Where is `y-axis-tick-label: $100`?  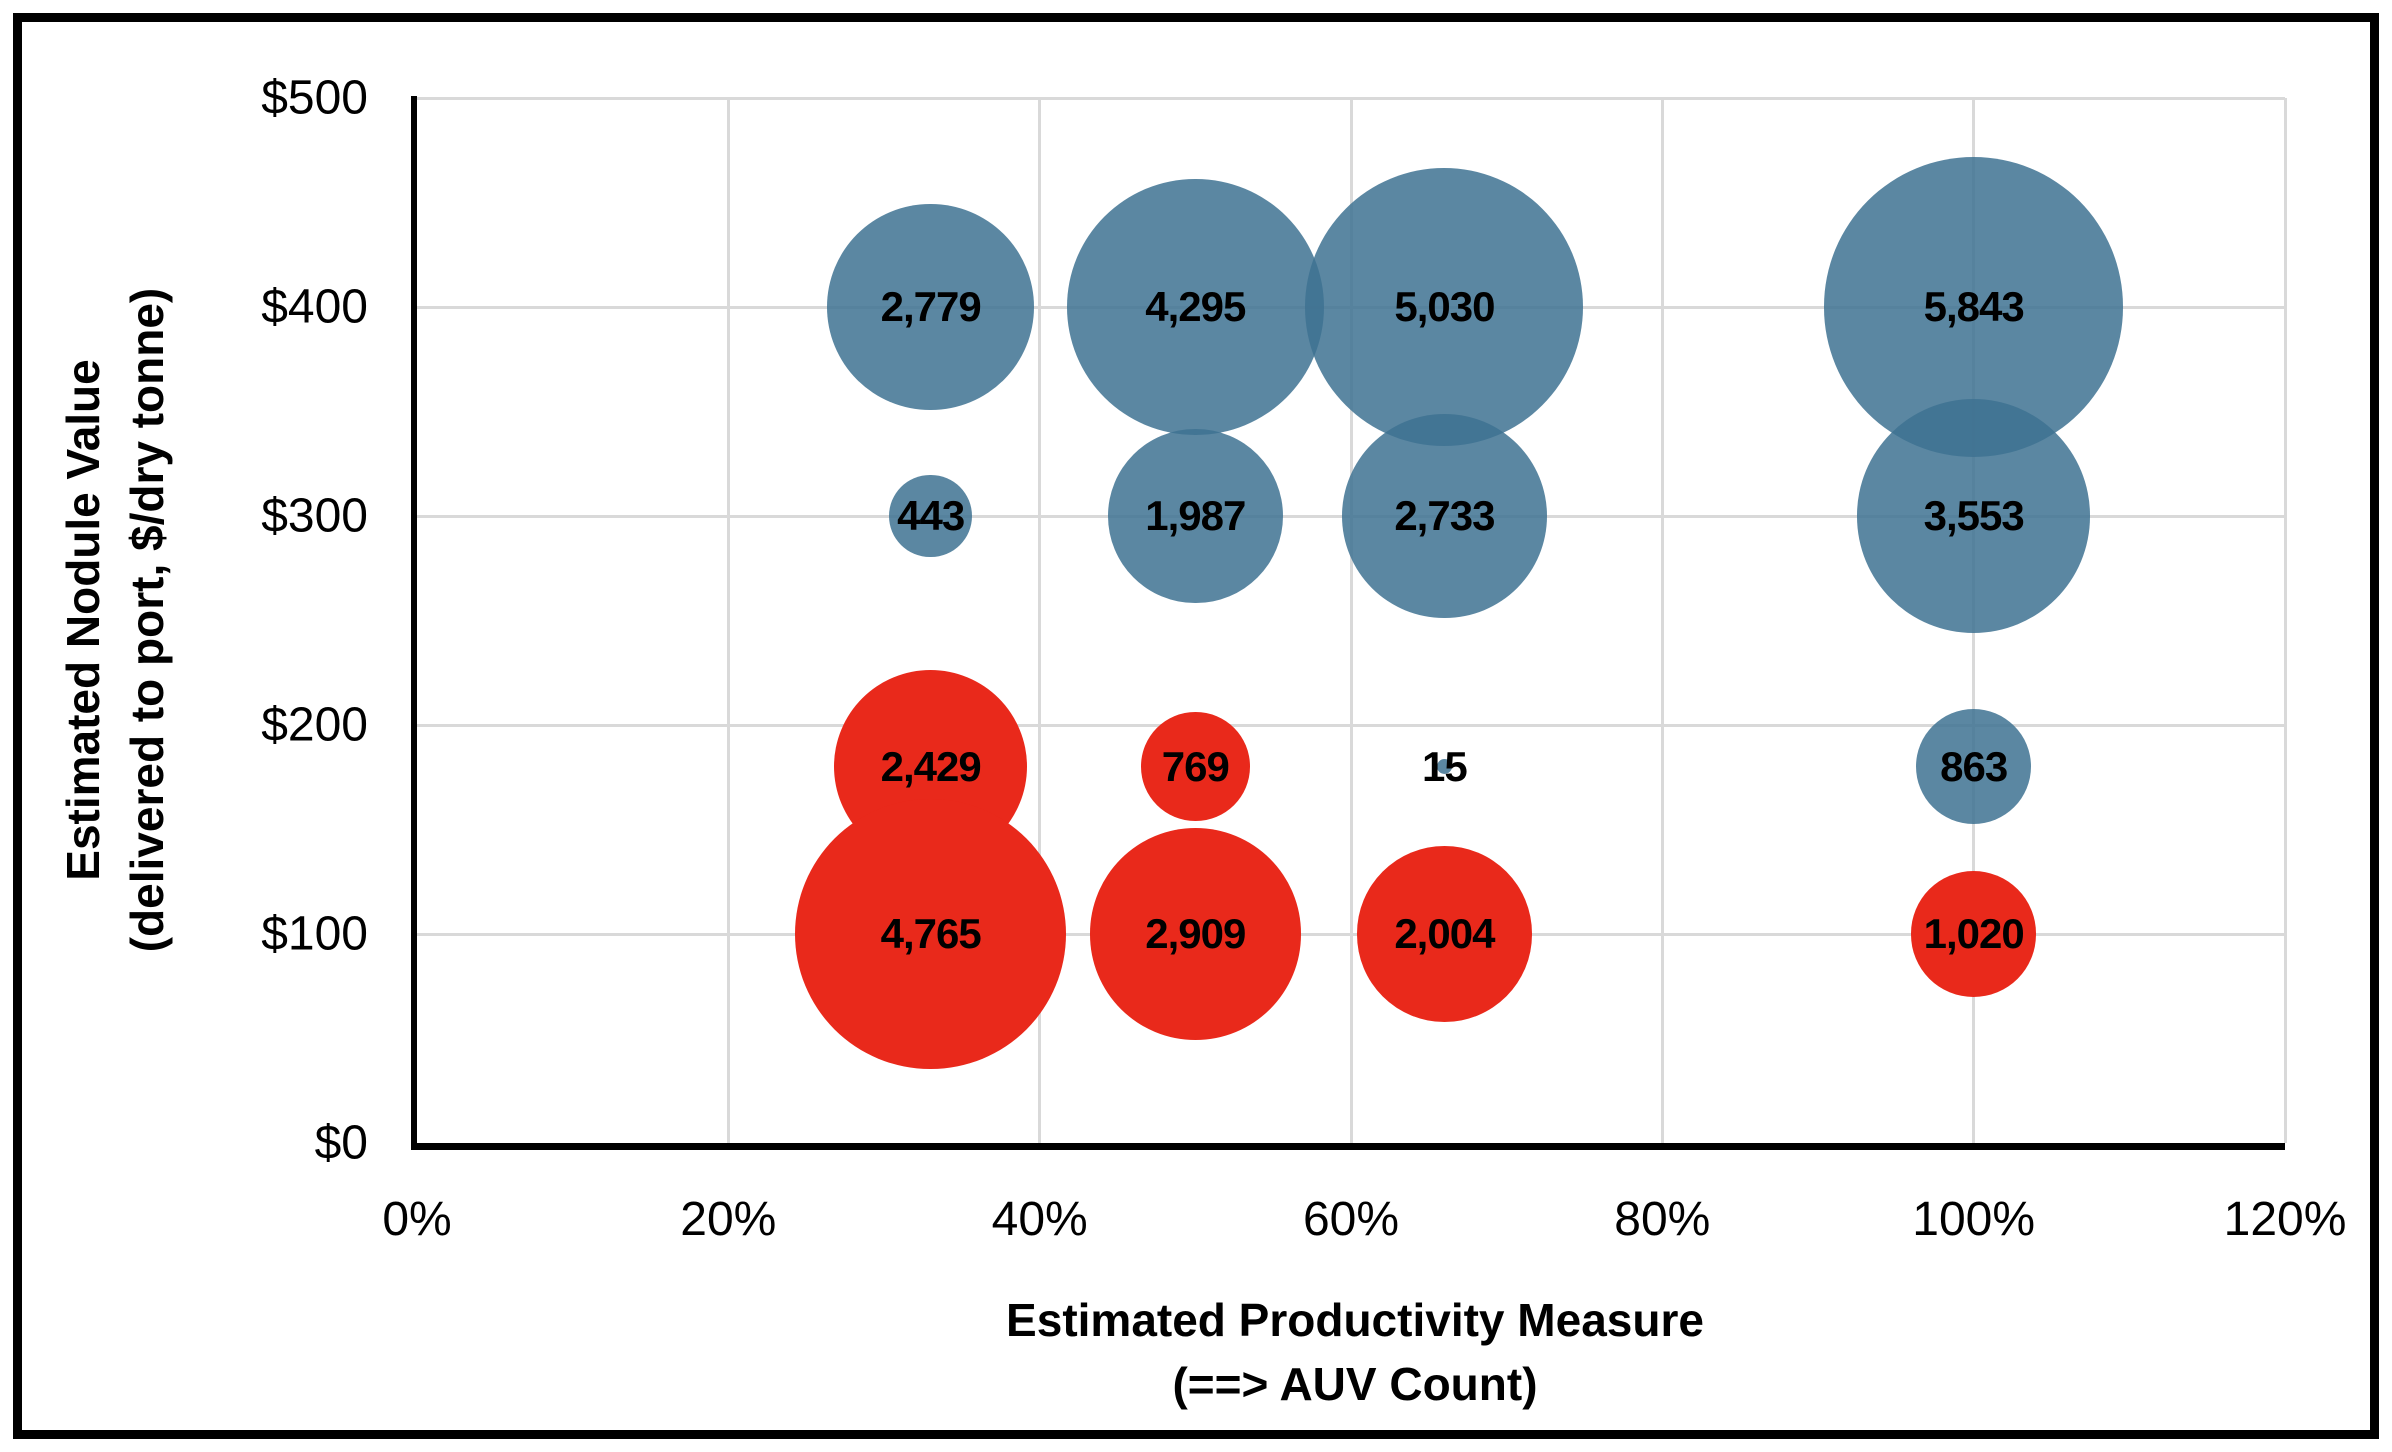
y-axis-tick-label: $100 is located at coordinates (314, 934).